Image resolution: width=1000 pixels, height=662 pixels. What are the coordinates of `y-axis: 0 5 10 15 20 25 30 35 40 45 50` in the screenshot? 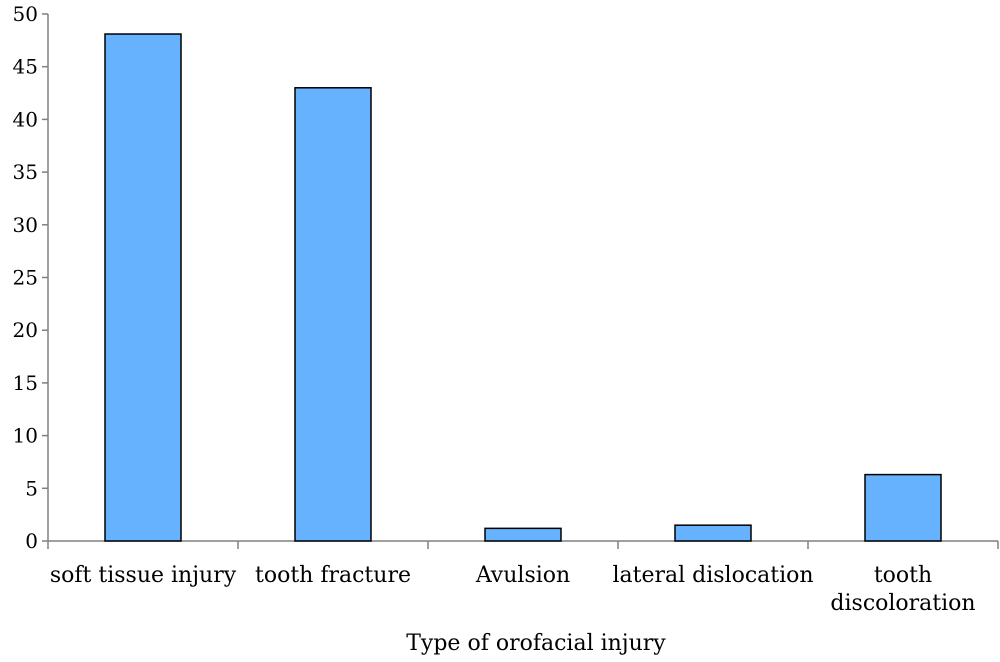 It's located at (31, 277).